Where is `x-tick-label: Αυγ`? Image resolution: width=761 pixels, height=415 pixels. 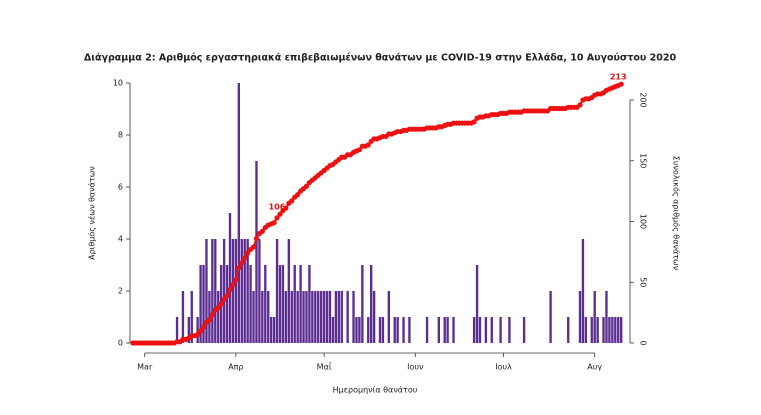
x-tick-label: Αυγ is located at coordinates (594, 367).